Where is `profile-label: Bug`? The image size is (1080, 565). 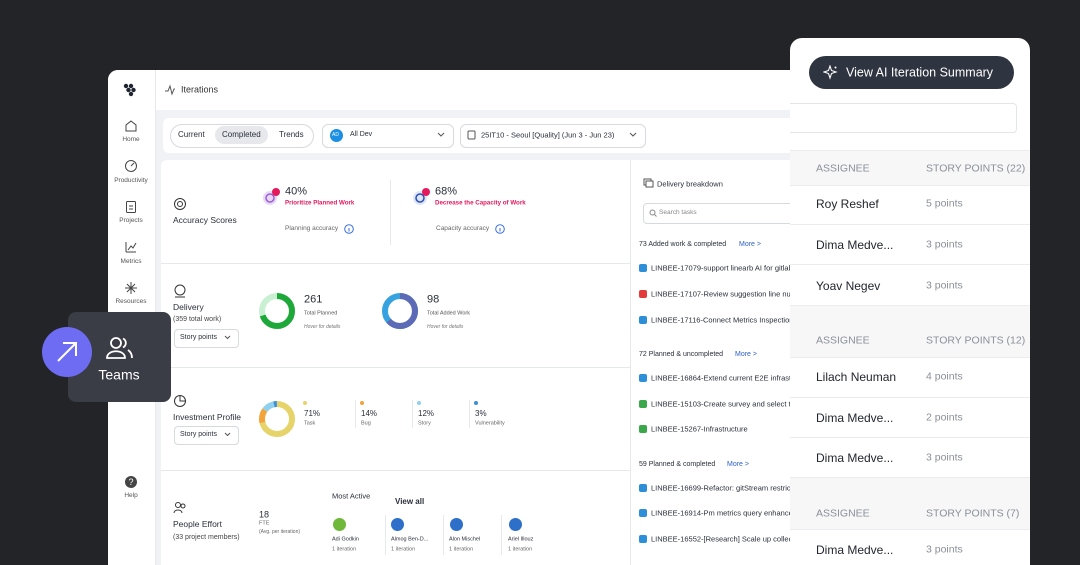
profile-label: Bug is located at coordinates (366, 423).